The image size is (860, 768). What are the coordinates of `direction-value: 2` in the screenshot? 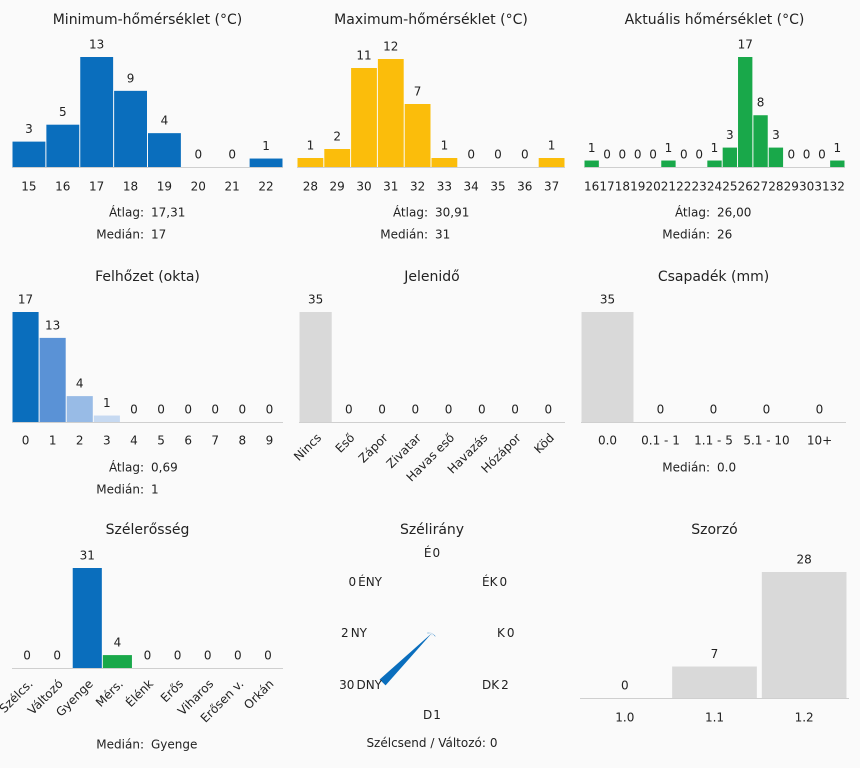 It's located at (505, 685).